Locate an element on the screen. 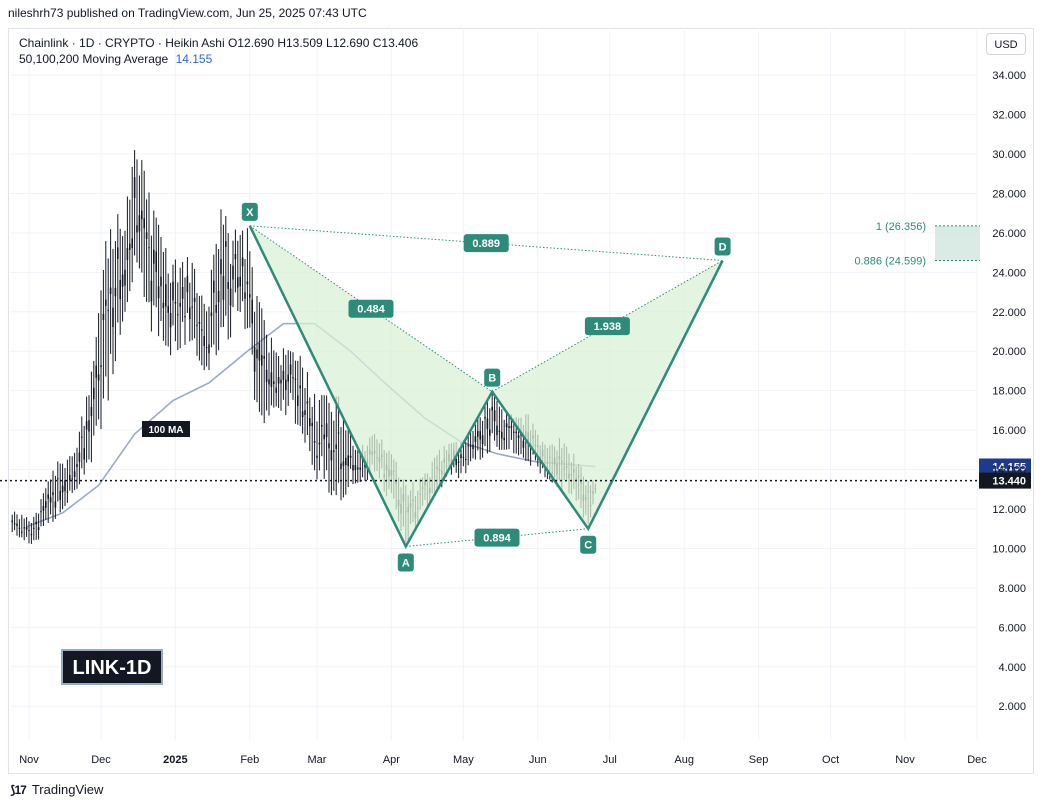 The width and height of the screenshot is (1044, 808). currency-button: USD is located at coordinates (1006, 44).